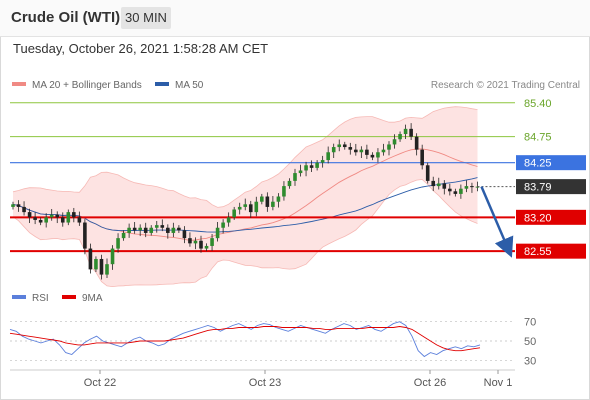  I want to click on level-label-4: 82.55, so click(538, 252).